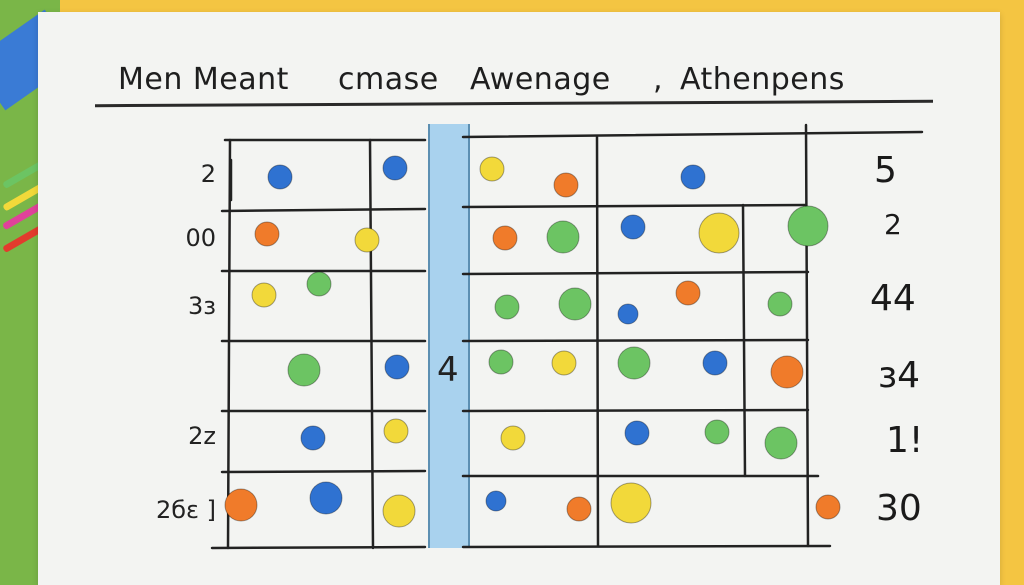 The width and height of the screenshot is (1024, 585). What do you see at coordinates (899, 508) in the screenshot?
I see `right-value-6: 30` at bounding box center [899, 508].